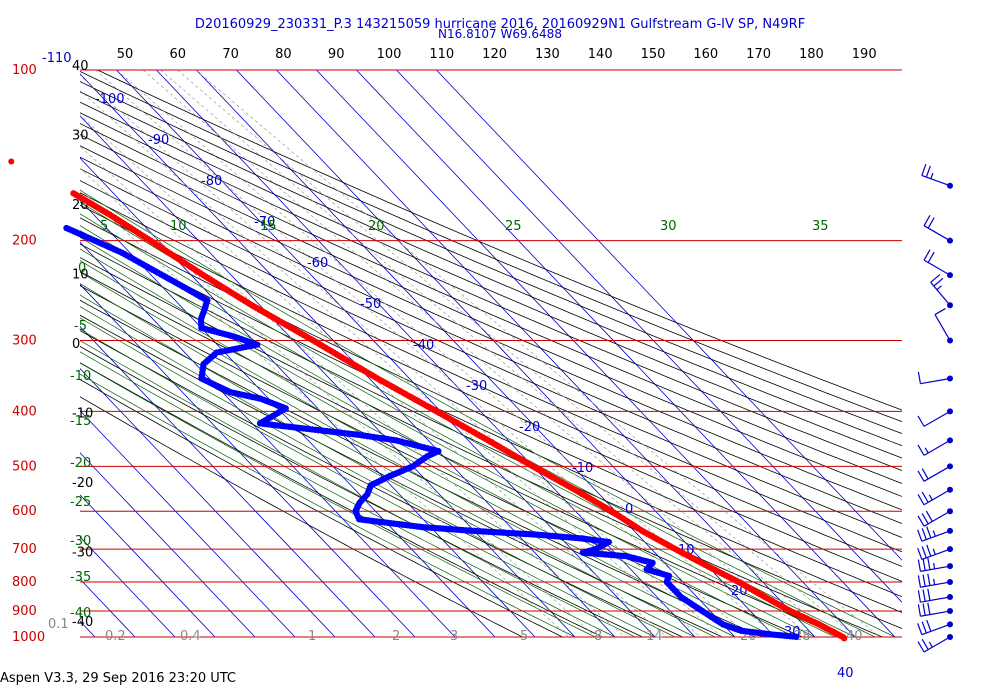  I want to click on mixing-ratio-label: 40, so click(854, 636).